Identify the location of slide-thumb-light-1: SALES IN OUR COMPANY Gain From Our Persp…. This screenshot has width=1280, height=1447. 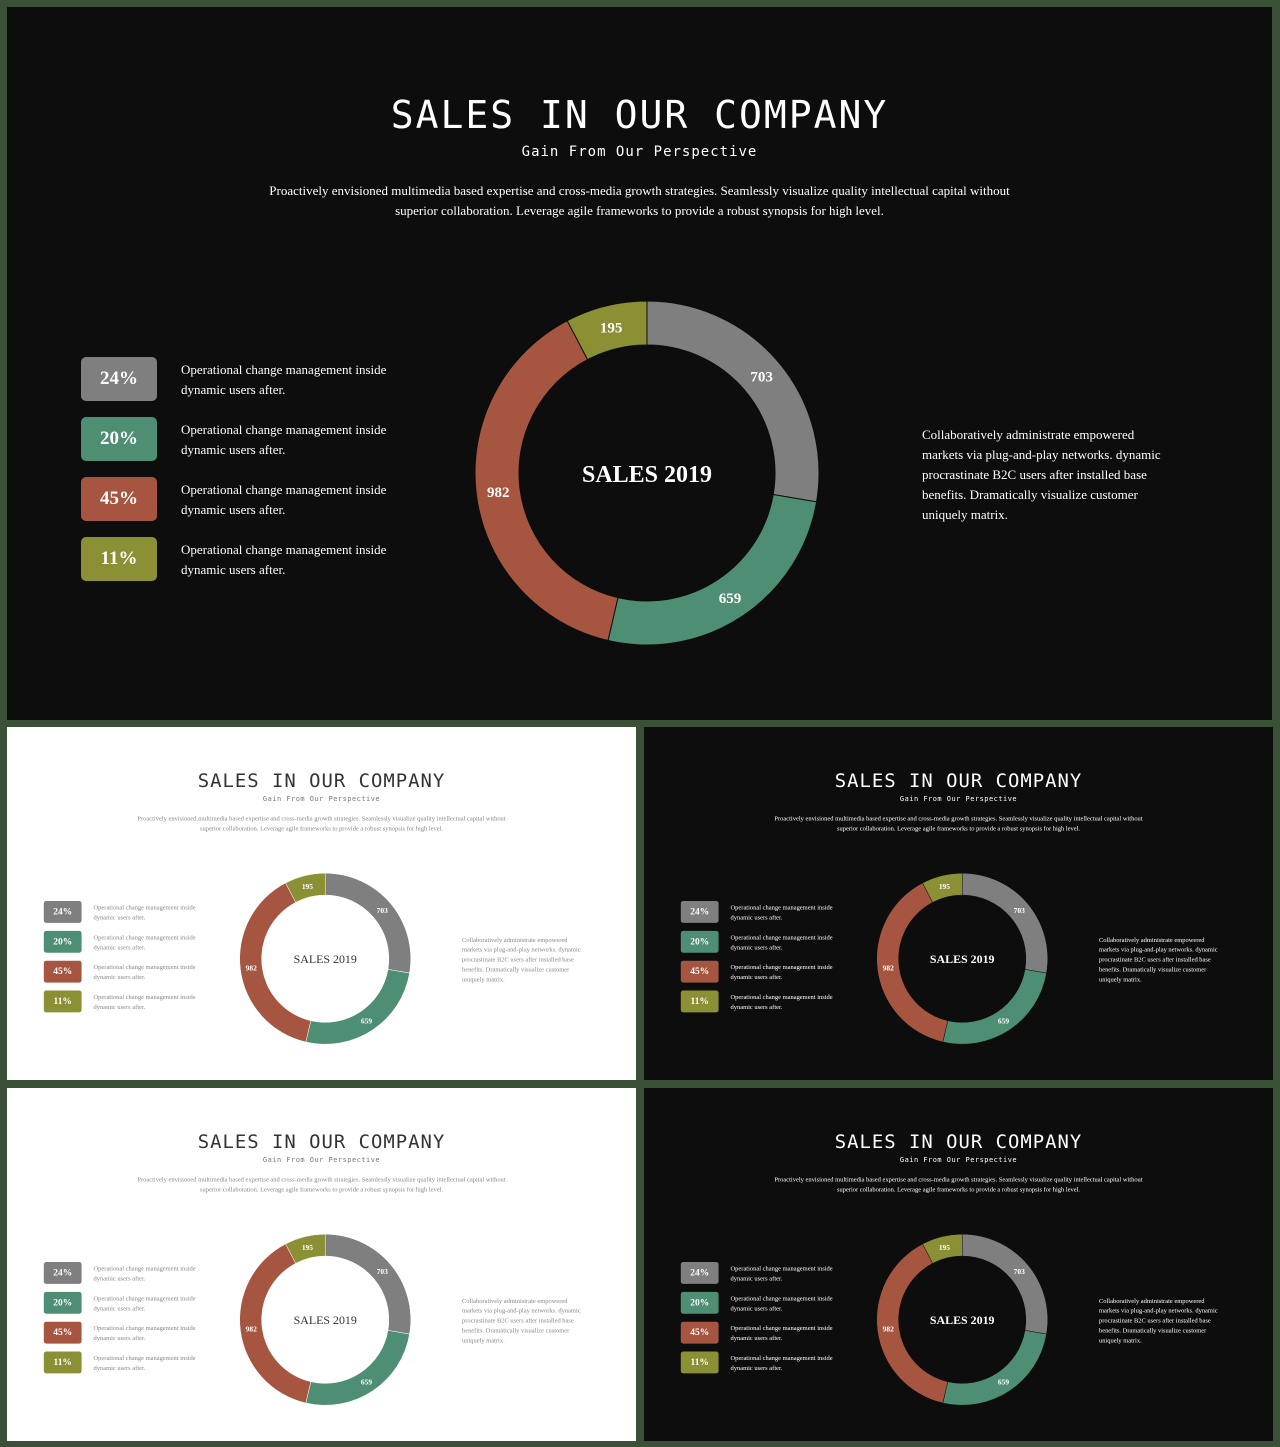
(321, 903).